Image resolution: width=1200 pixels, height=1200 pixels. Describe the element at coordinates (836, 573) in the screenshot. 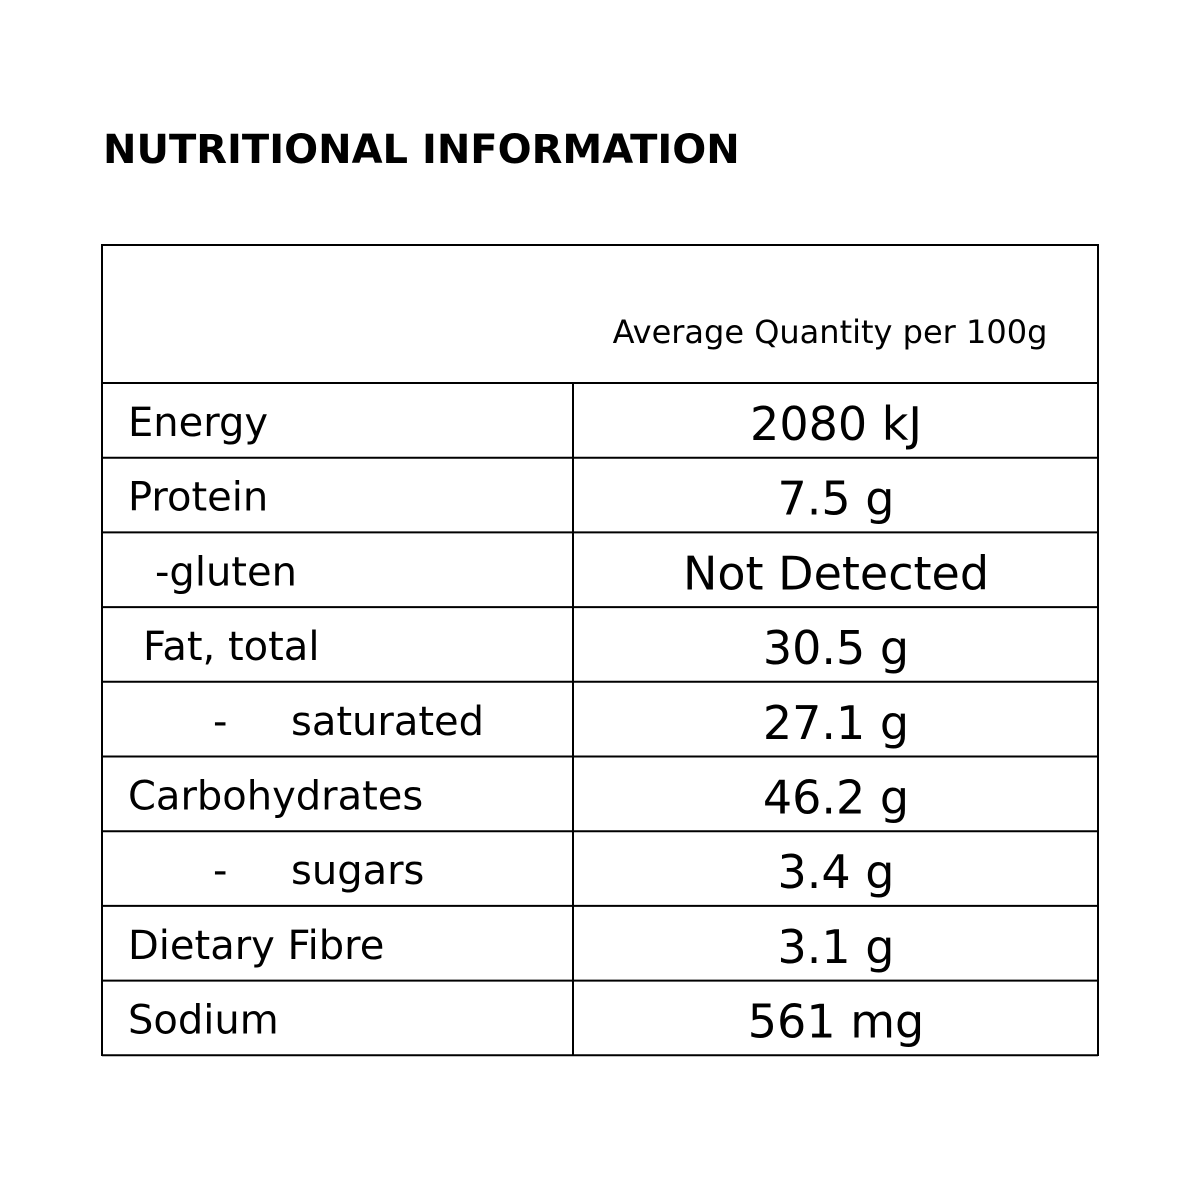

I see `row-value: Not Detected` at that location.